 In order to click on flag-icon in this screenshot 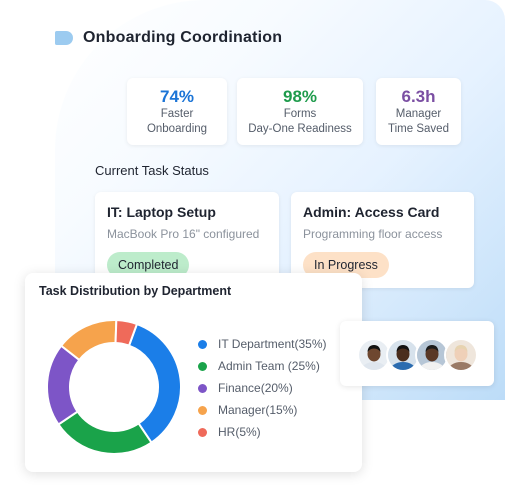, I will do `click(64, 38)`.